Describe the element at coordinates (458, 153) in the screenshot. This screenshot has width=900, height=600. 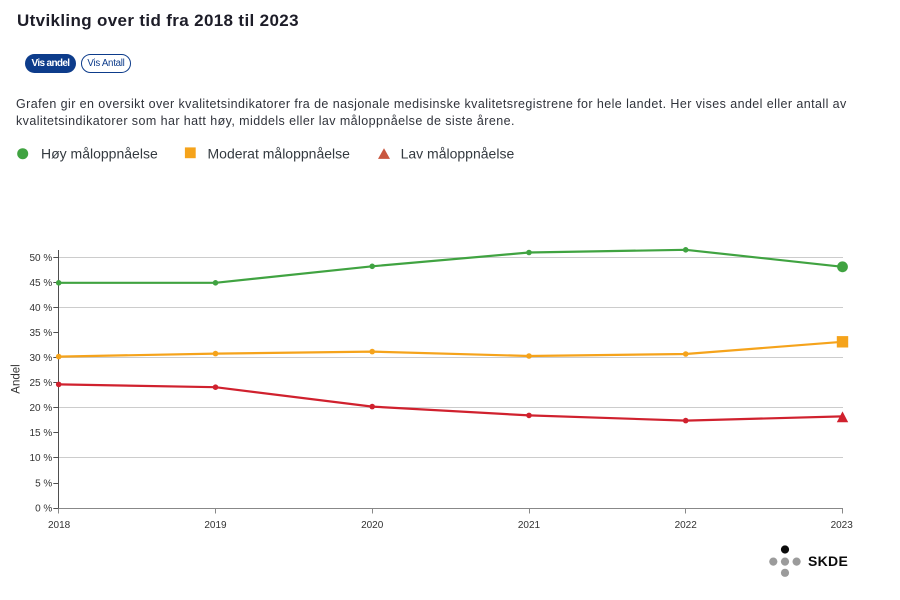
I see `svg-text: Lav måloppnåelse` at that location.